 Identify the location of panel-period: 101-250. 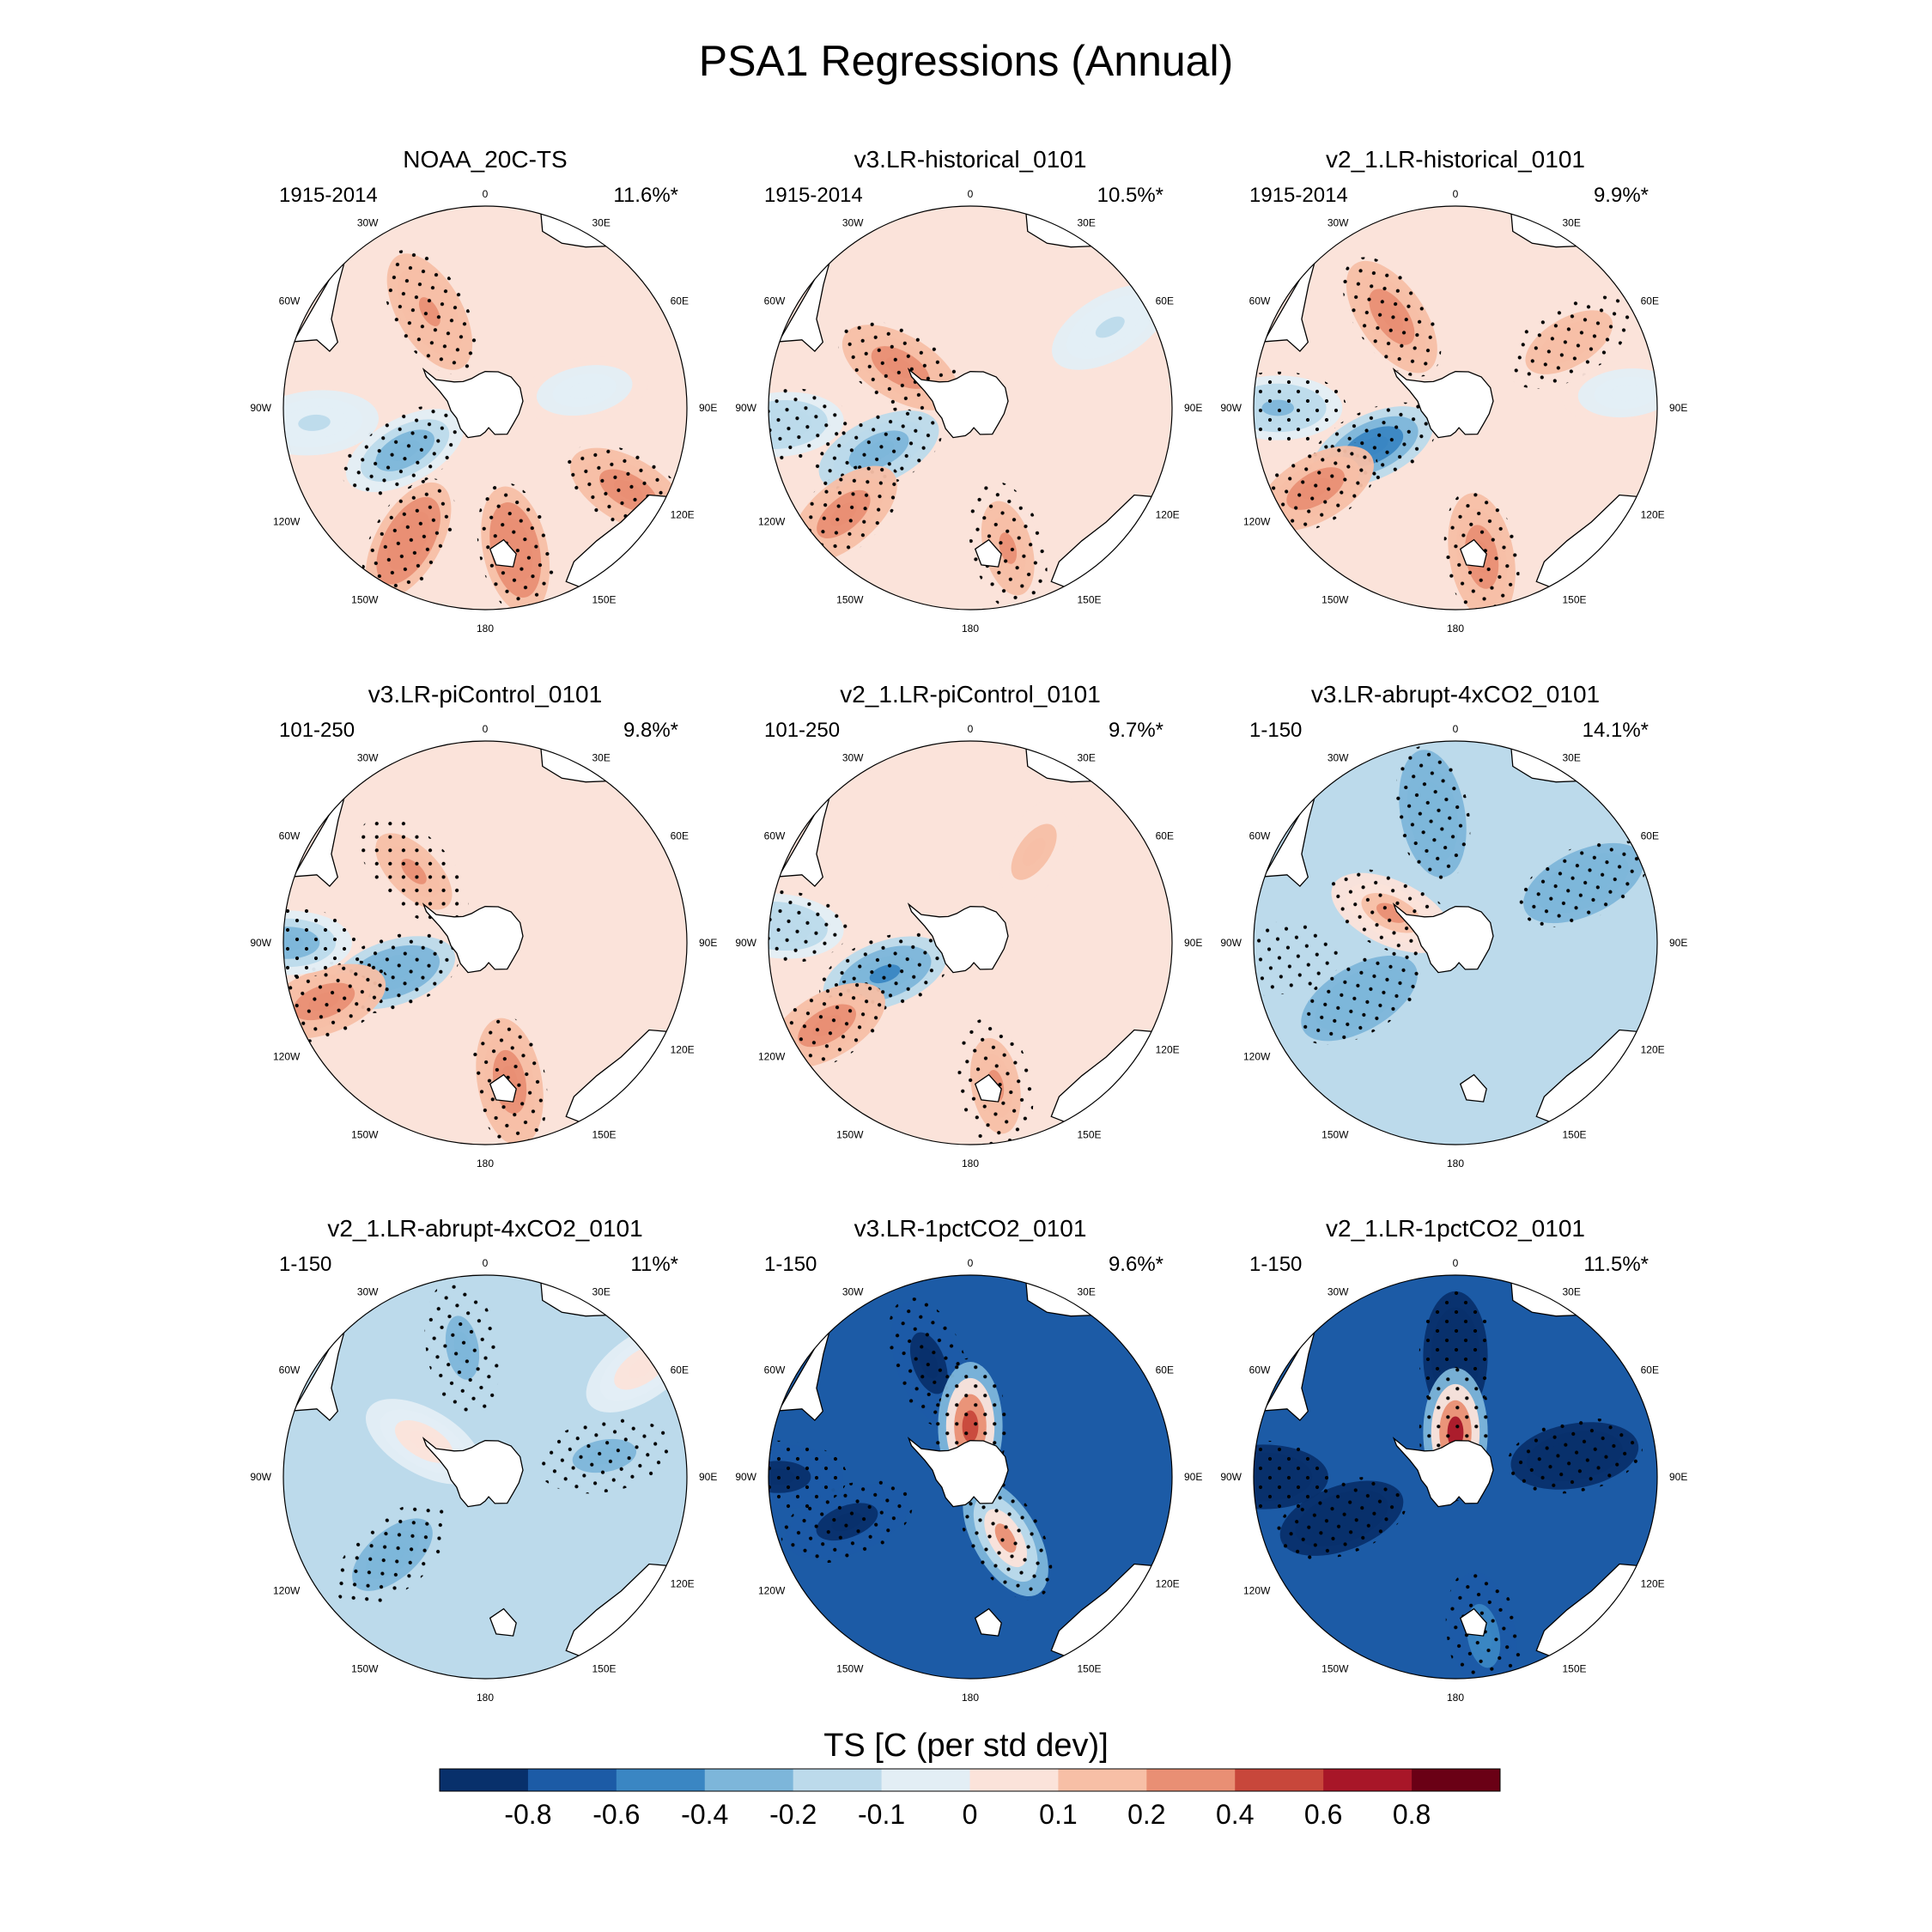
(802, 730).